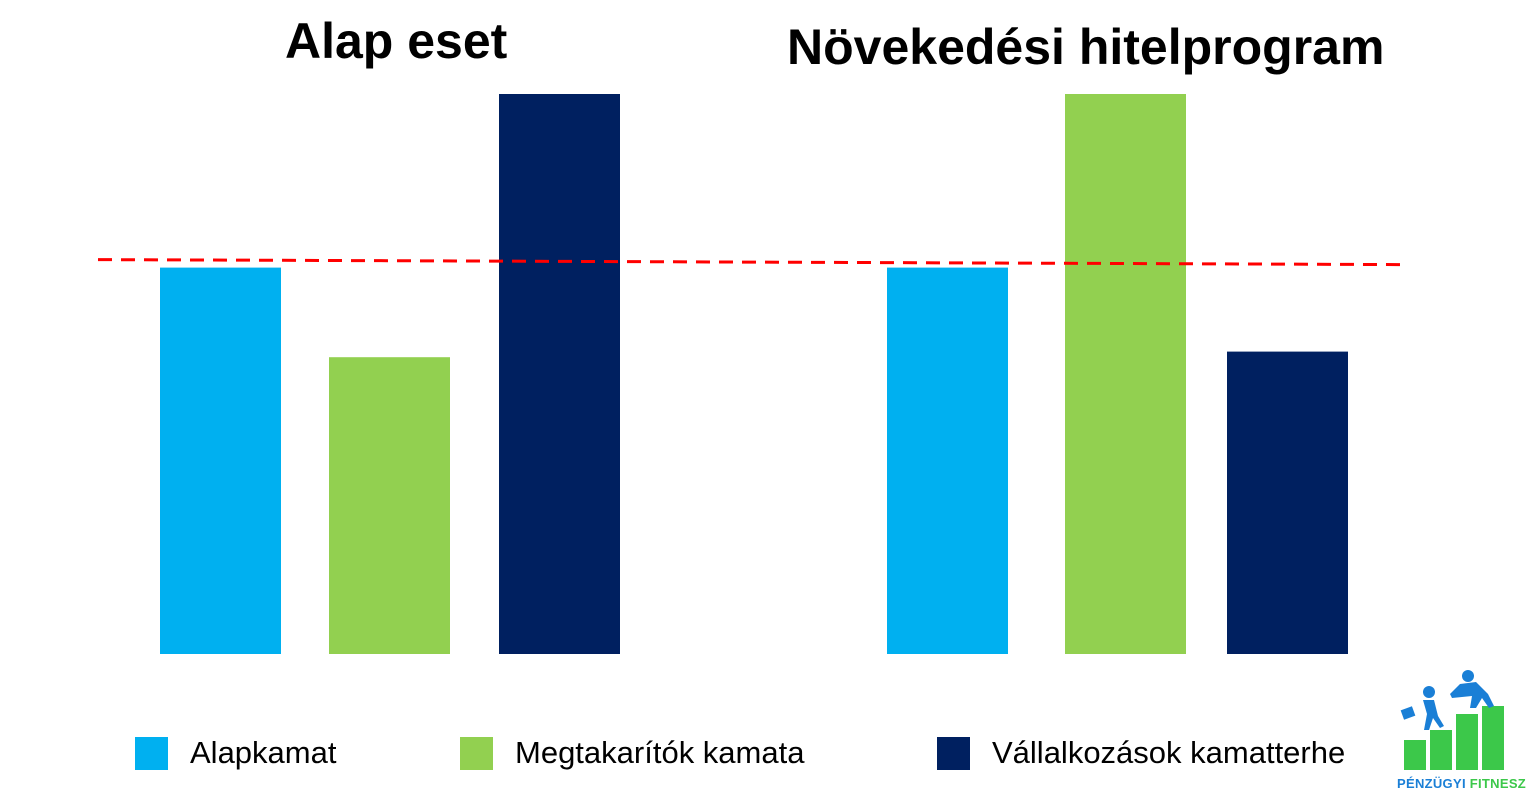 This screenshot has width=1530, height=800. I want to click on legend-label: Alapkamat, so click(263, 752).